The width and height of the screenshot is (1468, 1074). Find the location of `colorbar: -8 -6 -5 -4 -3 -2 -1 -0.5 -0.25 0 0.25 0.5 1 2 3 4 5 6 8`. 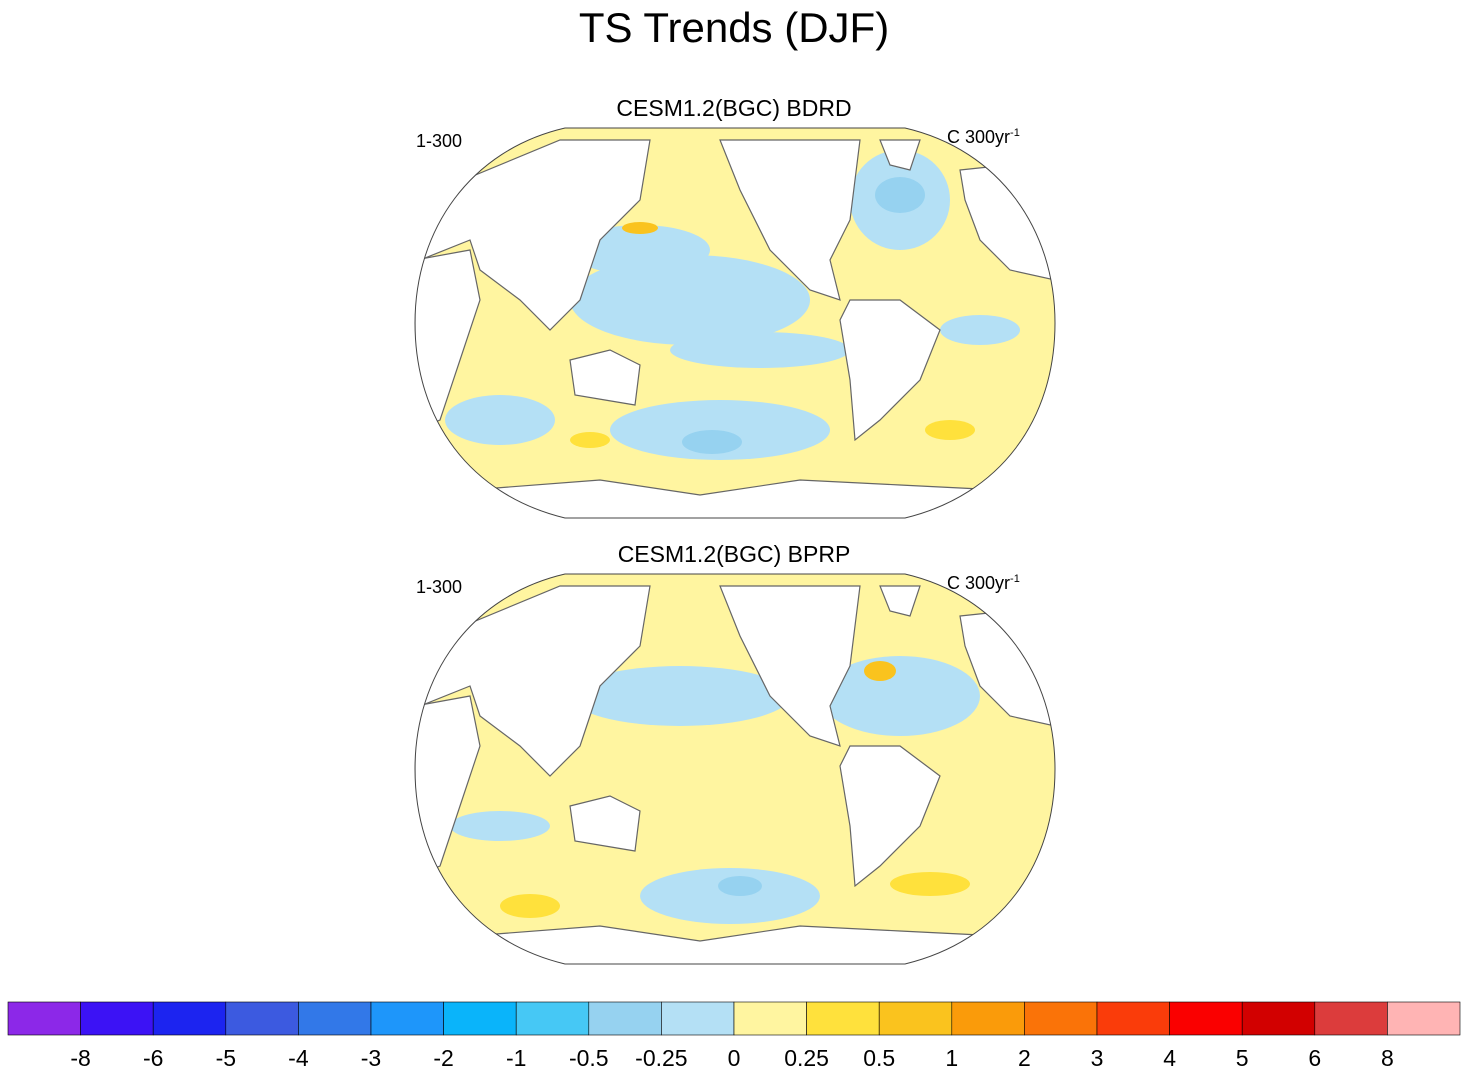

colorbar: -8 -6 -5 -4 -3 -2 -1 -0.5 -0.25 0 0.25 0.5 1 2 3 4 5 6 8 is located at coordinates (734, 1036).